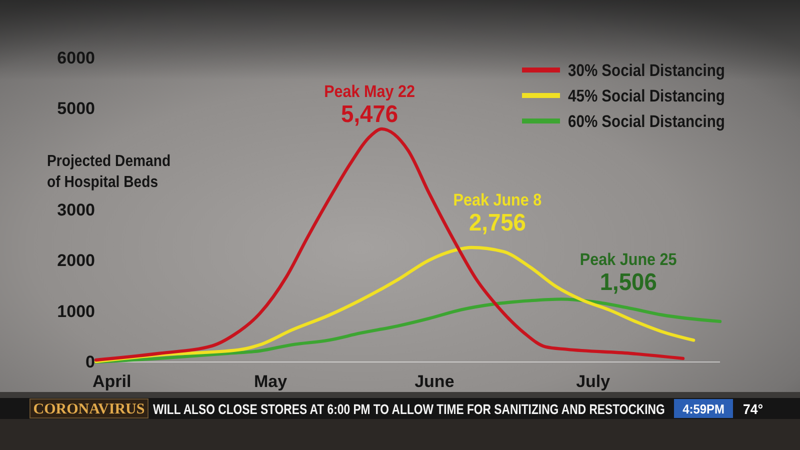 This screenshot has height=450, width=800. Describe the element at coordinates (370, 105) in the screenshot. I see `annotation: Peak May 22 5,476` at that location.